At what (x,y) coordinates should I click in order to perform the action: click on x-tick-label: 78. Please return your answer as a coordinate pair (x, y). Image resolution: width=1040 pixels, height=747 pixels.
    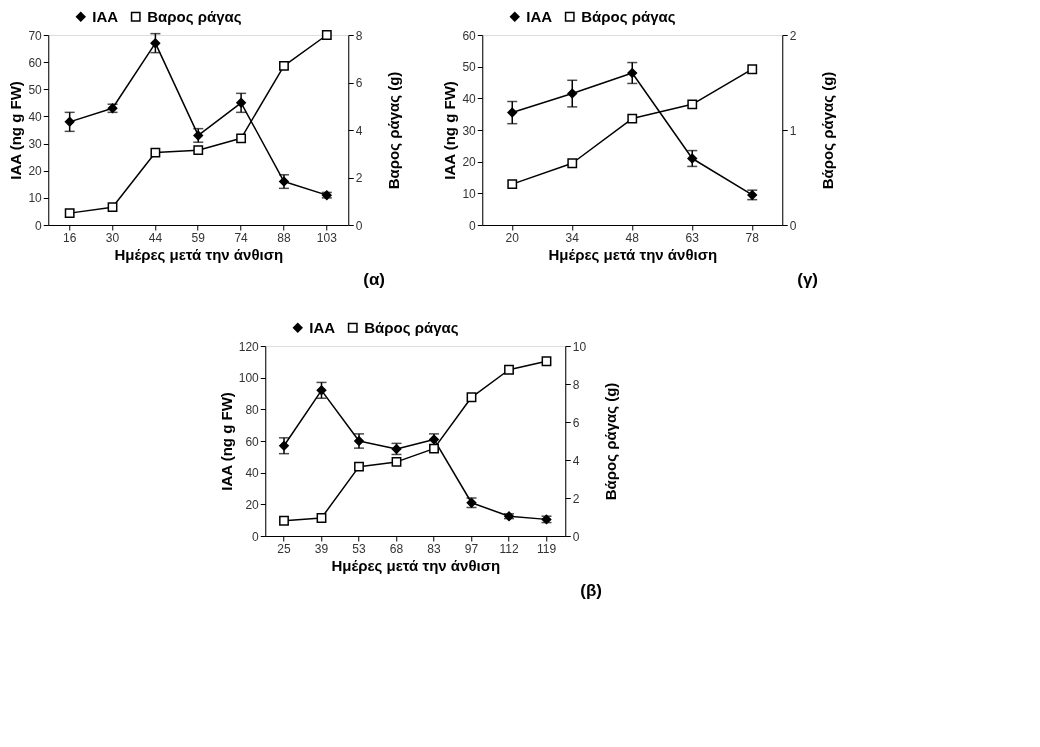
    Looking at the image, I should click on (752, 237).